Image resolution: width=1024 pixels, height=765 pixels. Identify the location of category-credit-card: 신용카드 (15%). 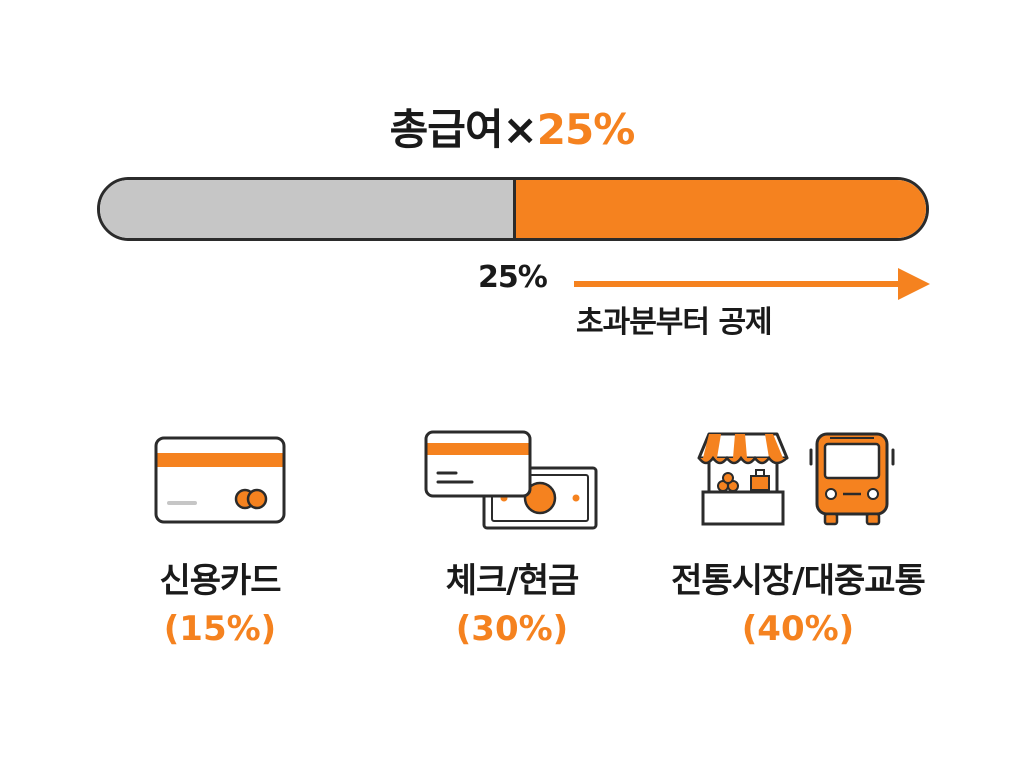
(220, 537).